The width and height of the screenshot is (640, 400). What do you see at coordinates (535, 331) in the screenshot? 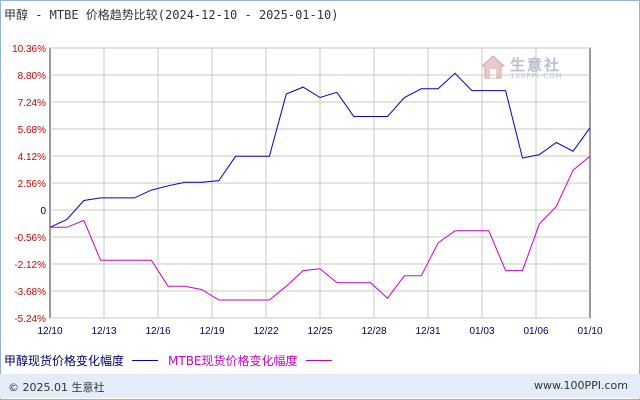
I see `x-tick-label: 01/06` at bounding box center [535, 331].